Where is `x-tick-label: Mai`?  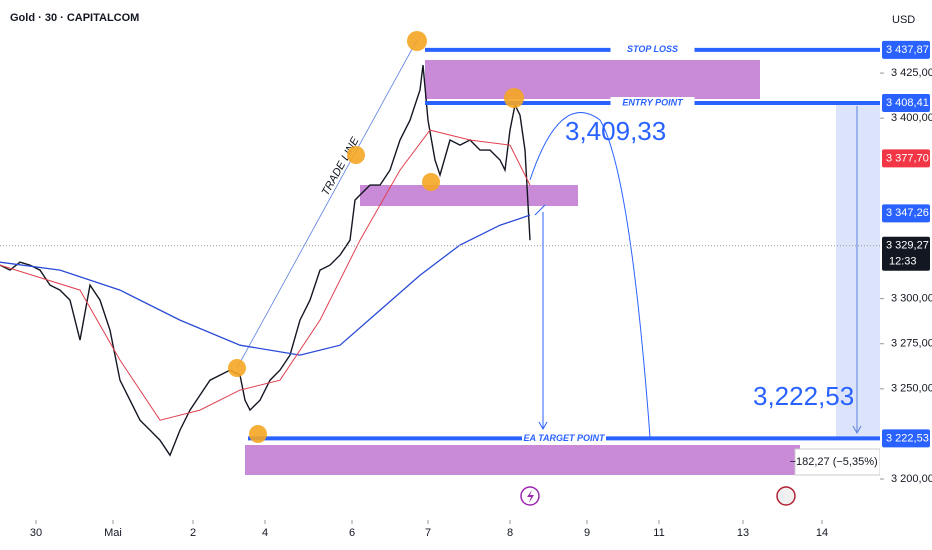
x-tick-label: Mai is located at coordinates (113, 533).